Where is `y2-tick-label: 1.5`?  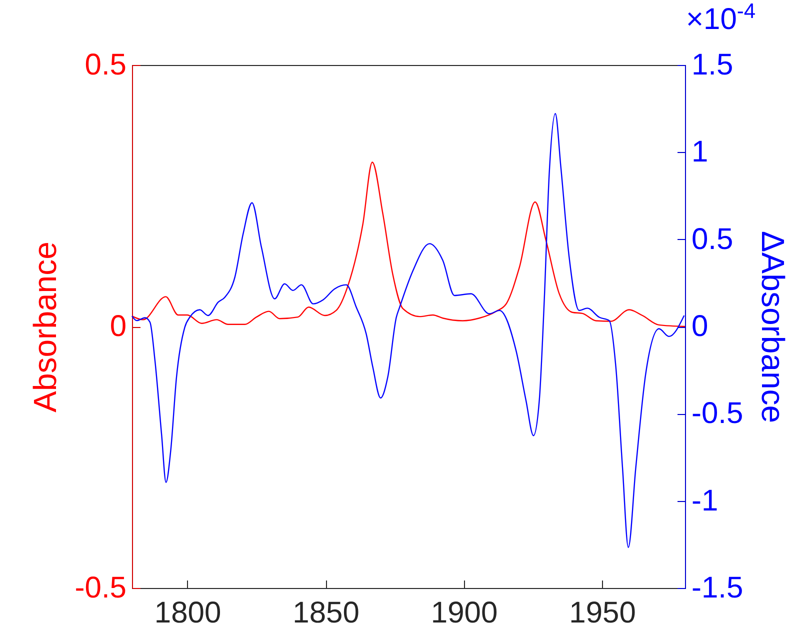 y2-tick-label: 1.5 is located at coordinates (713, 65).